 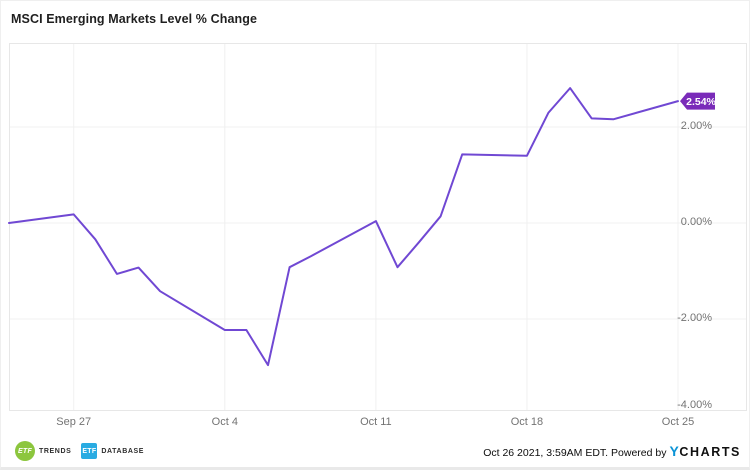 I want to click on x-axis-tick-label: Oct 18, so click(x=527, y=422).